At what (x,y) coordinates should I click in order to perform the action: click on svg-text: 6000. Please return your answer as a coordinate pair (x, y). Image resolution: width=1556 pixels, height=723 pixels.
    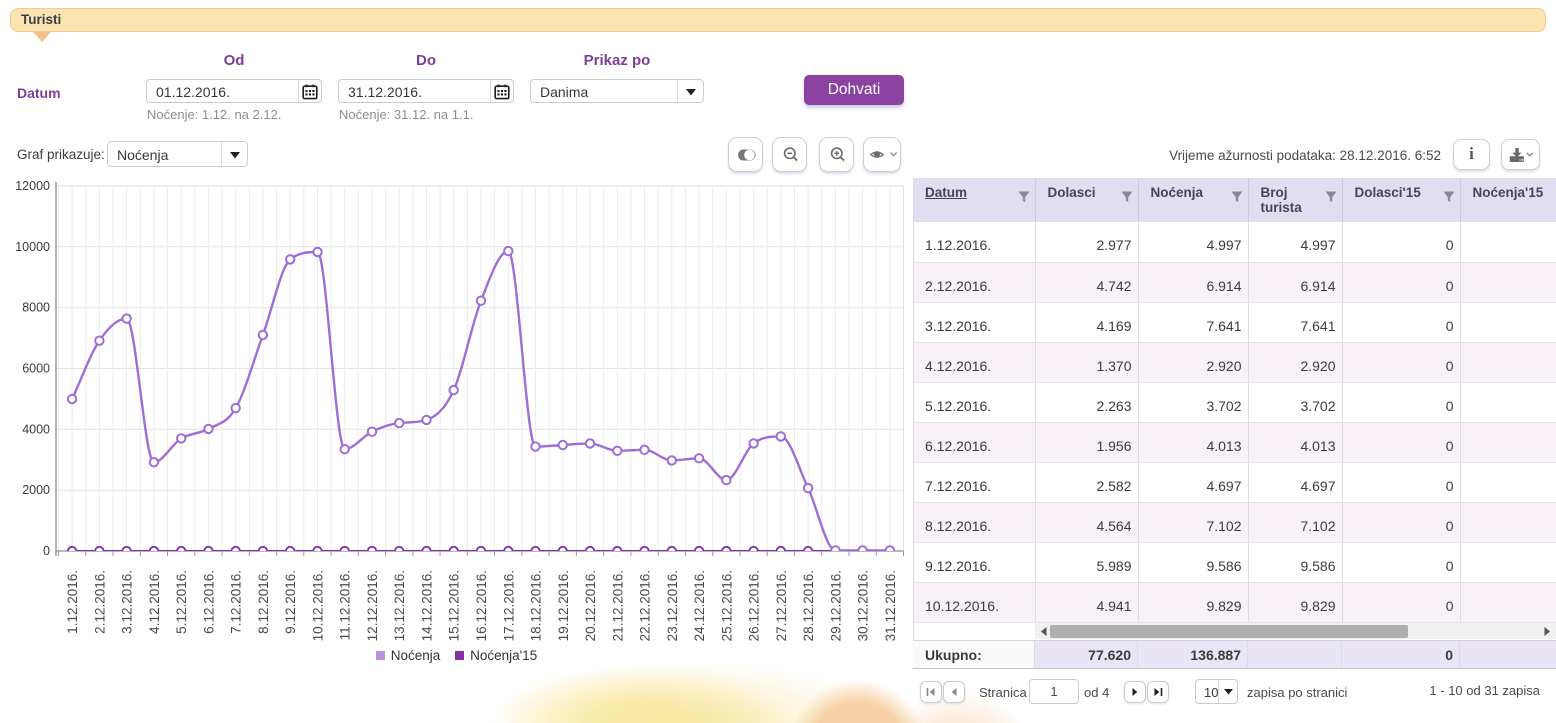
    Looking at the image, I should click on (36, 369).